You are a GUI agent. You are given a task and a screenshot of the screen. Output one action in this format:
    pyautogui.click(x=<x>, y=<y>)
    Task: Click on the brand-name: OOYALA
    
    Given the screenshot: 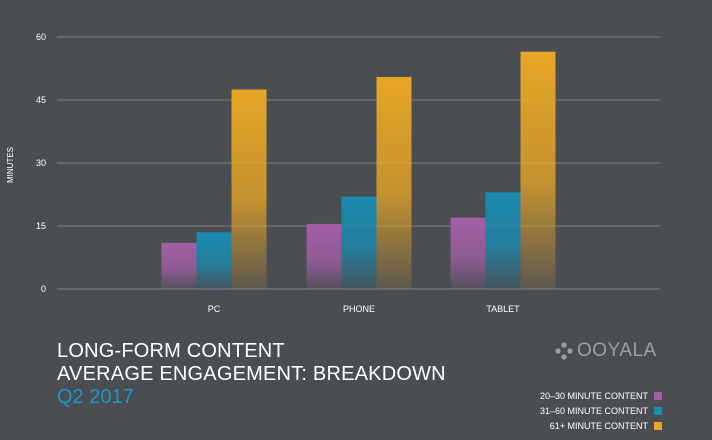 What is the action you would take?
    pyautogui.click(x=617, y=350)
    